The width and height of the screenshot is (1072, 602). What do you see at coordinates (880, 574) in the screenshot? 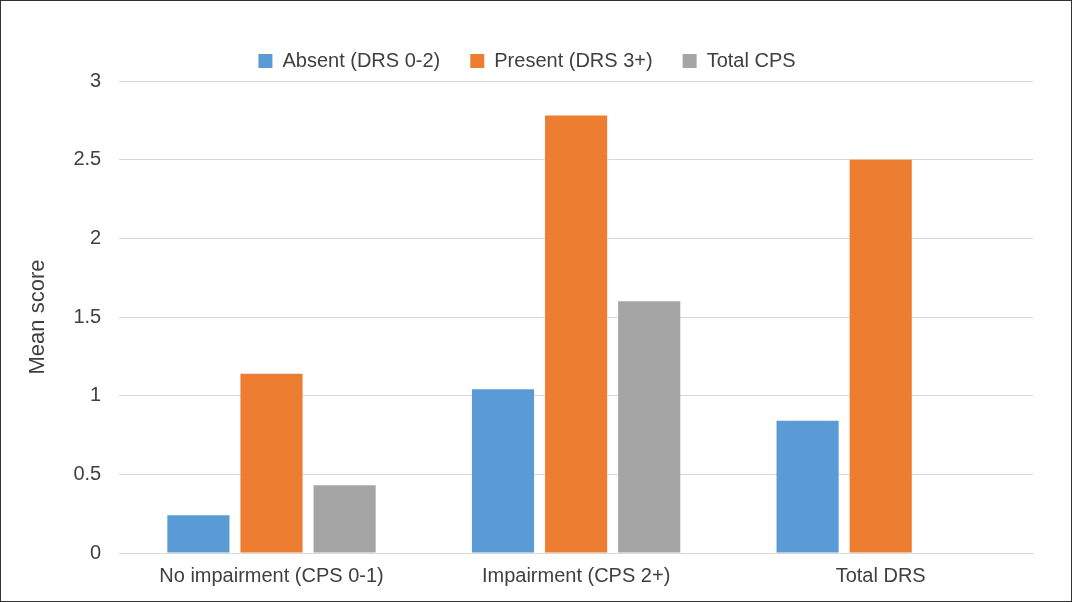
I see `x-tick-label: Total DRS` at bounding box center [880, 574].